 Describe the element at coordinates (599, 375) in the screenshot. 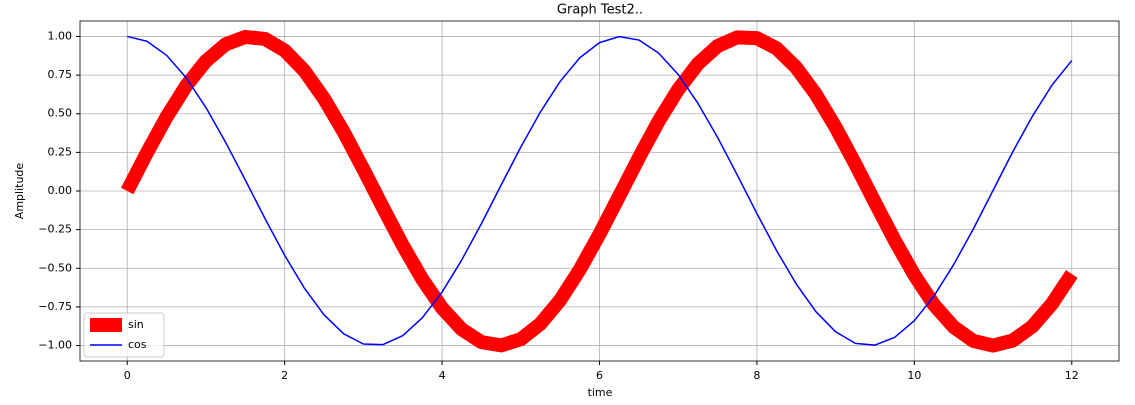

I see `x-tick-label: 6` at that location.